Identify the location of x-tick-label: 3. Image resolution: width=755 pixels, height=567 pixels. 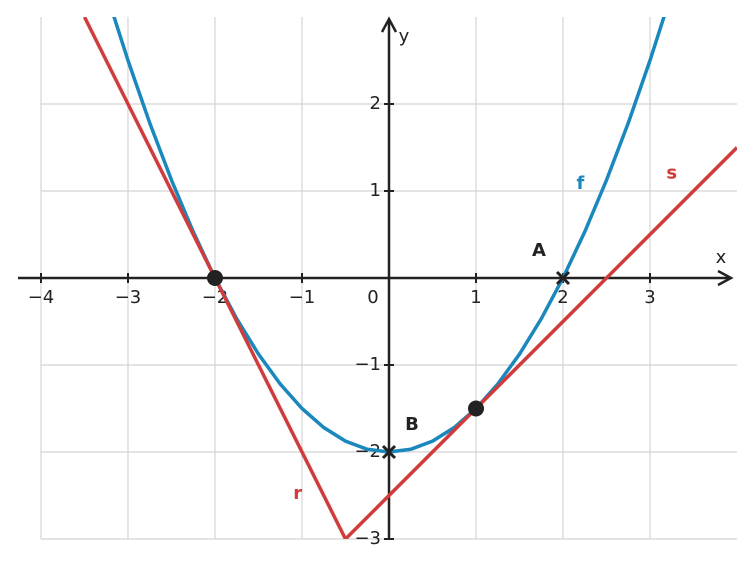
(649, 297).